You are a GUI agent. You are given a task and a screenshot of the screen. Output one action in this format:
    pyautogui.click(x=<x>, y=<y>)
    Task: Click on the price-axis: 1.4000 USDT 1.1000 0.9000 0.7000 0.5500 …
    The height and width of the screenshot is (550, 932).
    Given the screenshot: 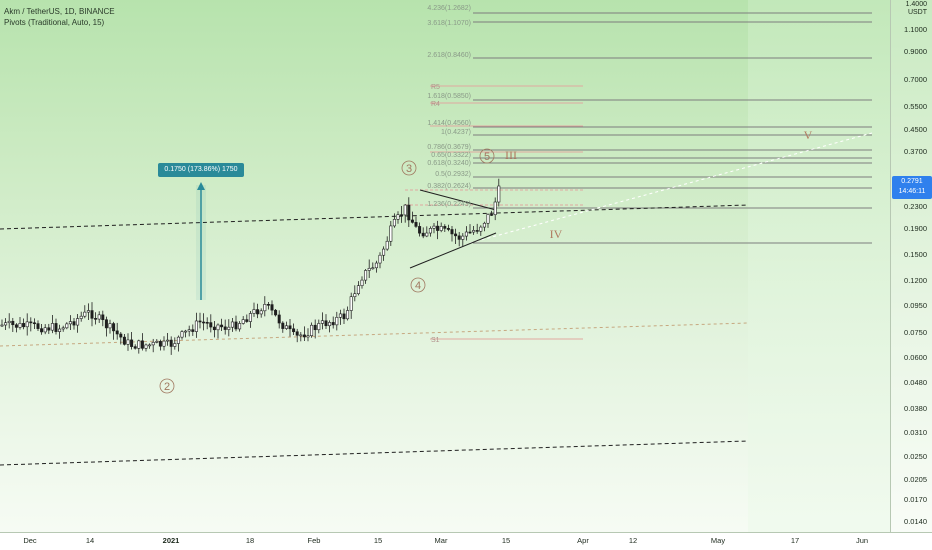 What is the action you would take?
    pyautogui.click(x=911, y=266)
    